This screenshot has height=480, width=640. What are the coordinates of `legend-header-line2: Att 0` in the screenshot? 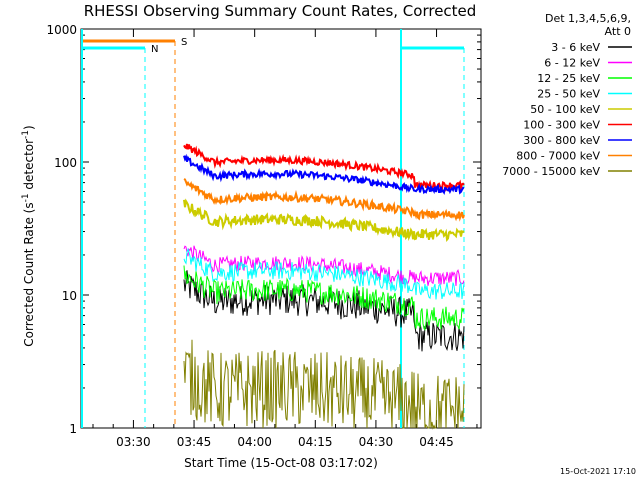 It's located at (618, 31).